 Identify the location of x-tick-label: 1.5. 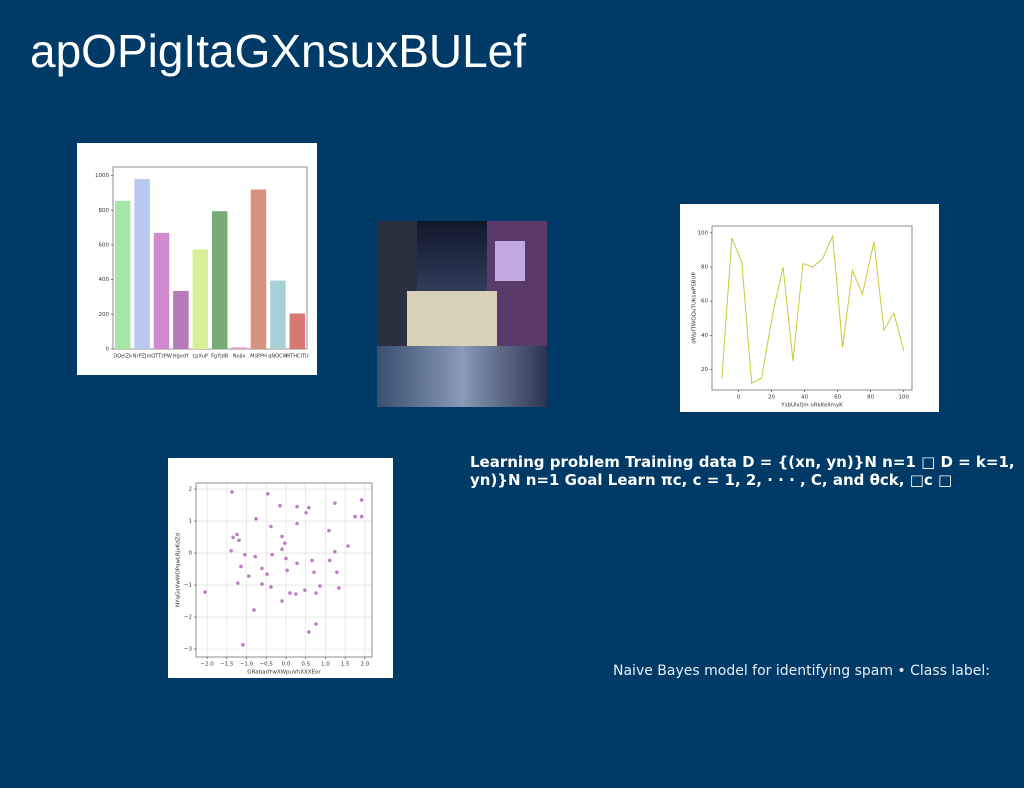
(345, 665).